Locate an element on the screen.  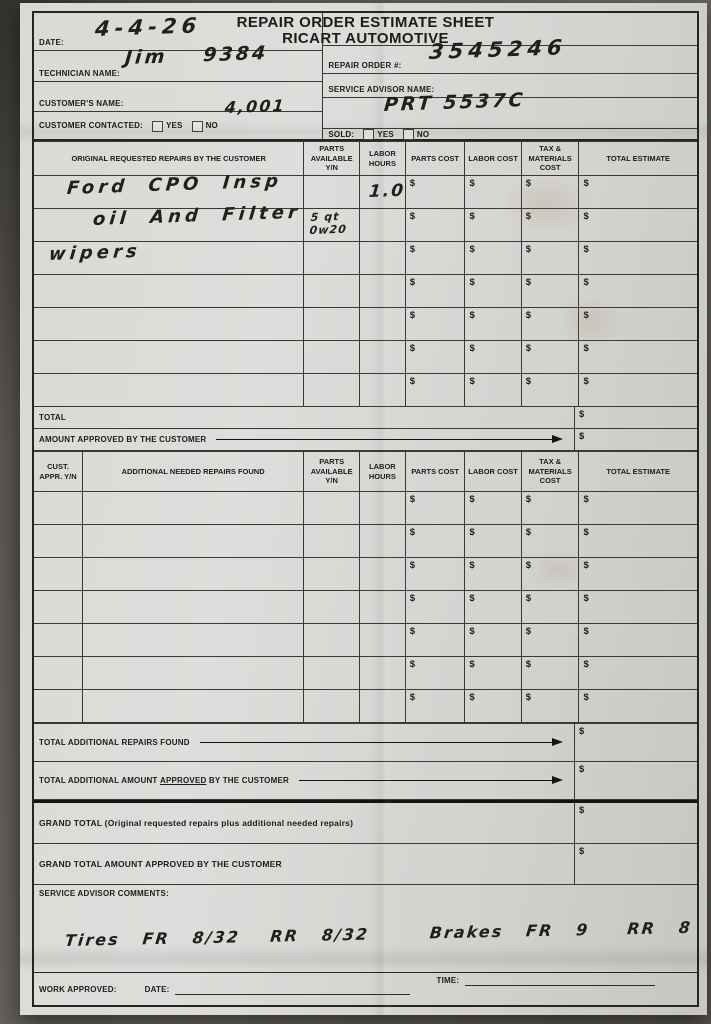
title-spacer is located at coordinates (510, 30).